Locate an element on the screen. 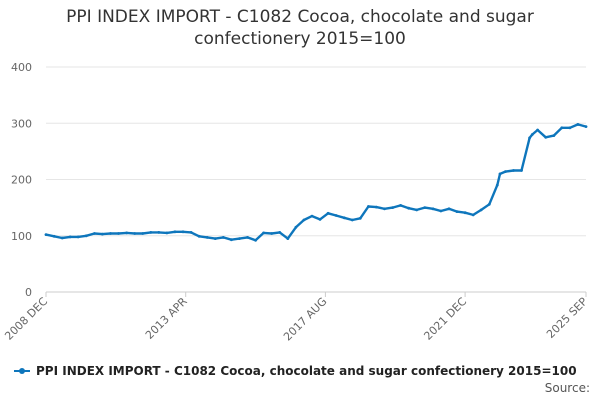 Image resolution: width=600 pixels, height=400 pixels. y-tick-label: 200 is located at coordinates (21, 180).